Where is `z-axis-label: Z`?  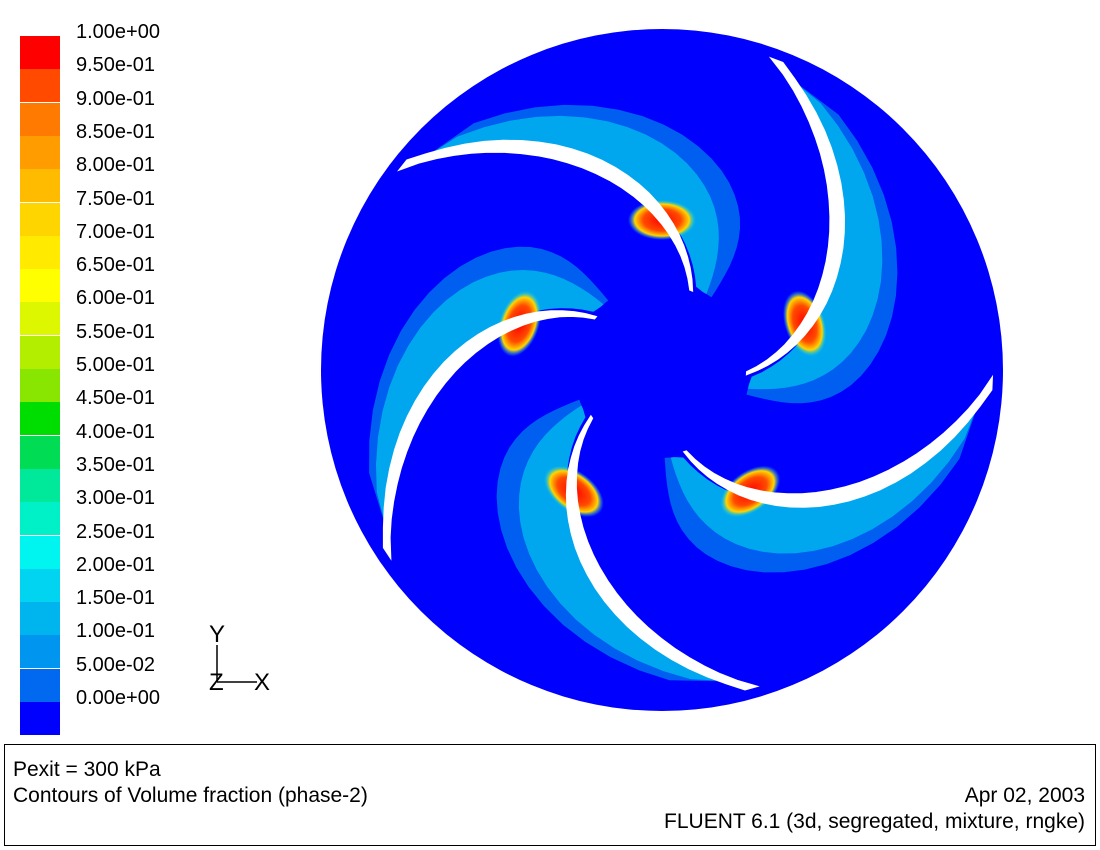
z-axis-label: Z is located at coordinates (216, 682).